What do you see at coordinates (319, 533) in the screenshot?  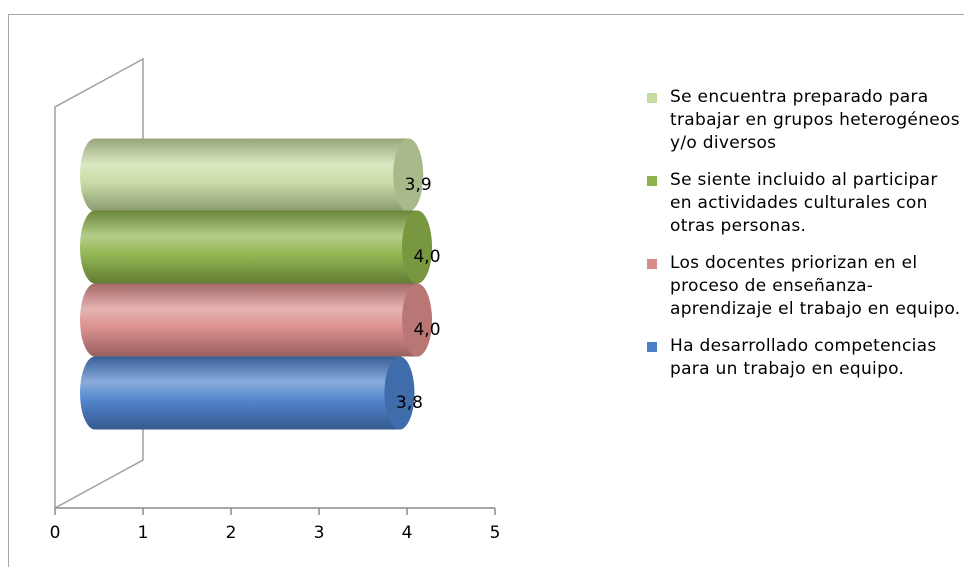 I see `x-tick-label: 3` at bounding box center [319, 533].